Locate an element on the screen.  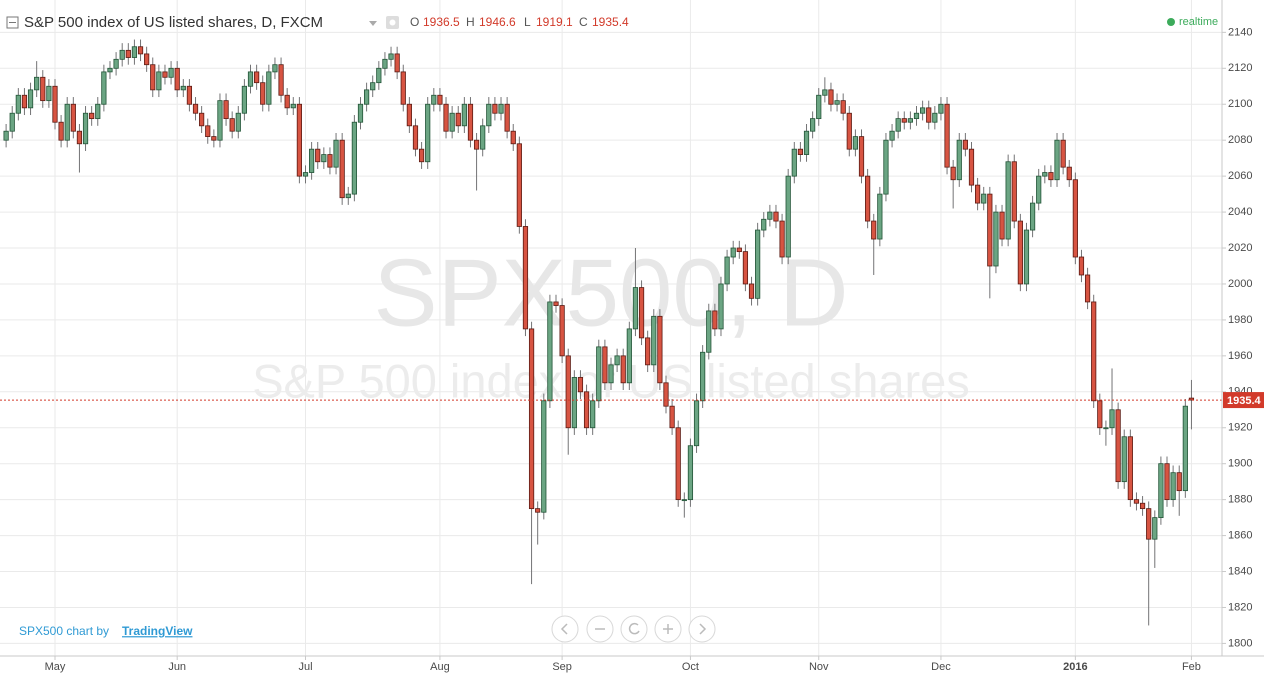
ohlc-value: 1946.6 is located at coordinates (497, 22).